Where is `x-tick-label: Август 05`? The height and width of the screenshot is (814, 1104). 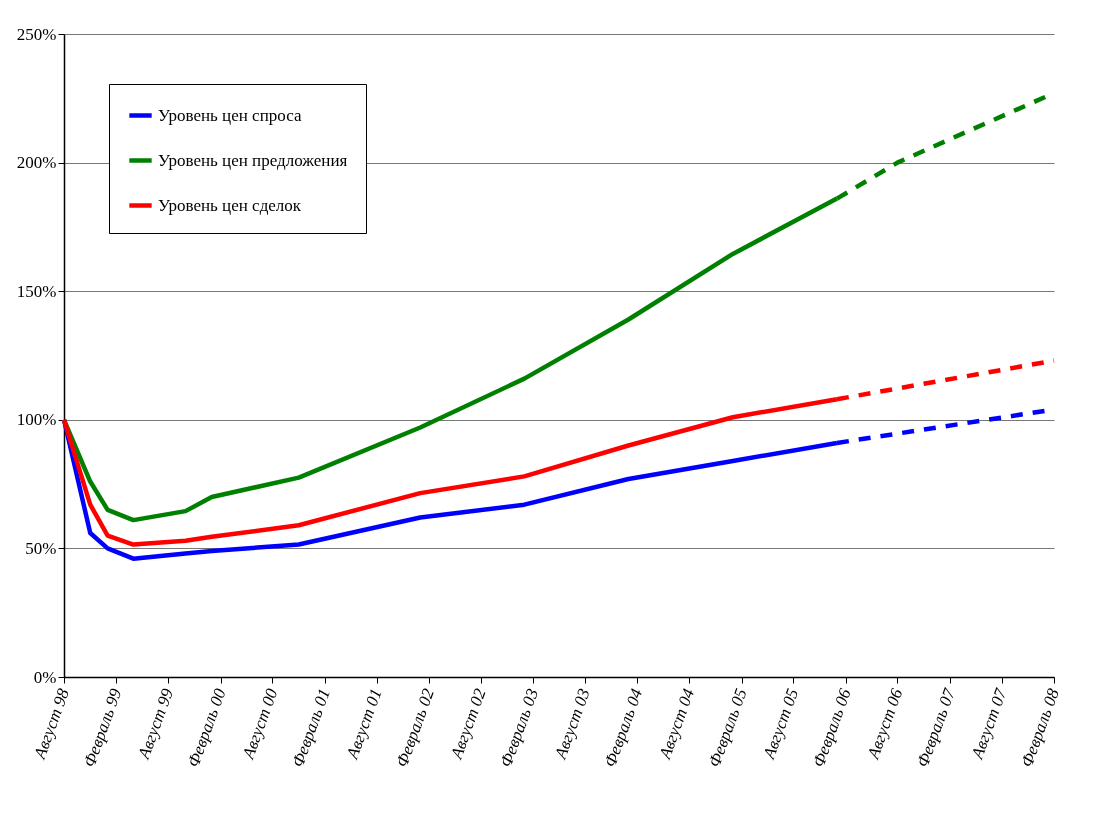 x-tick-label: Август 05 is located at coordinates (781, 724).